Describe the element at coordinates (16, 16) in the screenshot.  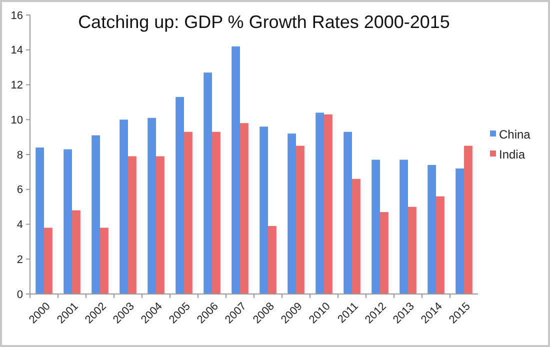
I see `y-tick-label: 16` at that location.